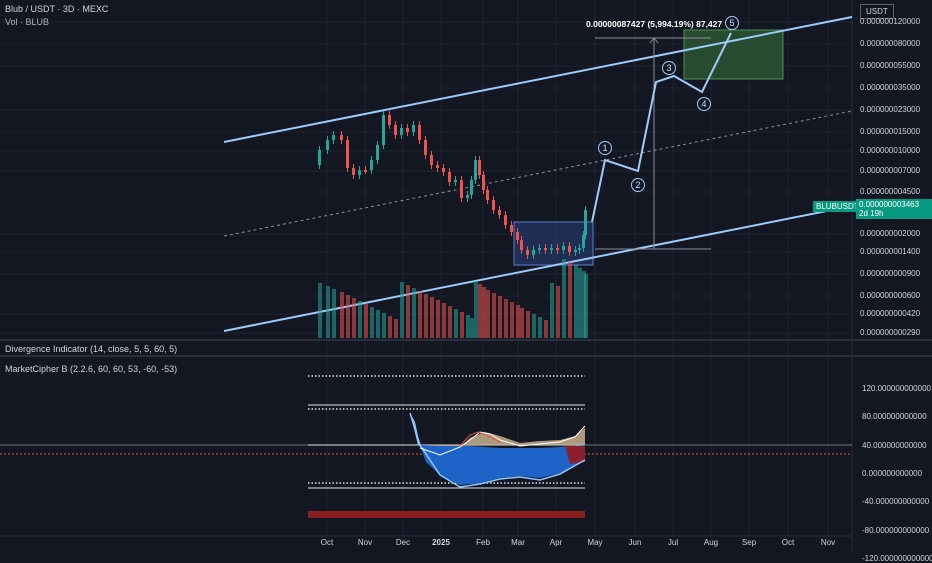 This screenshot has width=932, height=563. I want to click on symbol-title: Blub / USDT · 3D · MEXC, so click(57, 9).